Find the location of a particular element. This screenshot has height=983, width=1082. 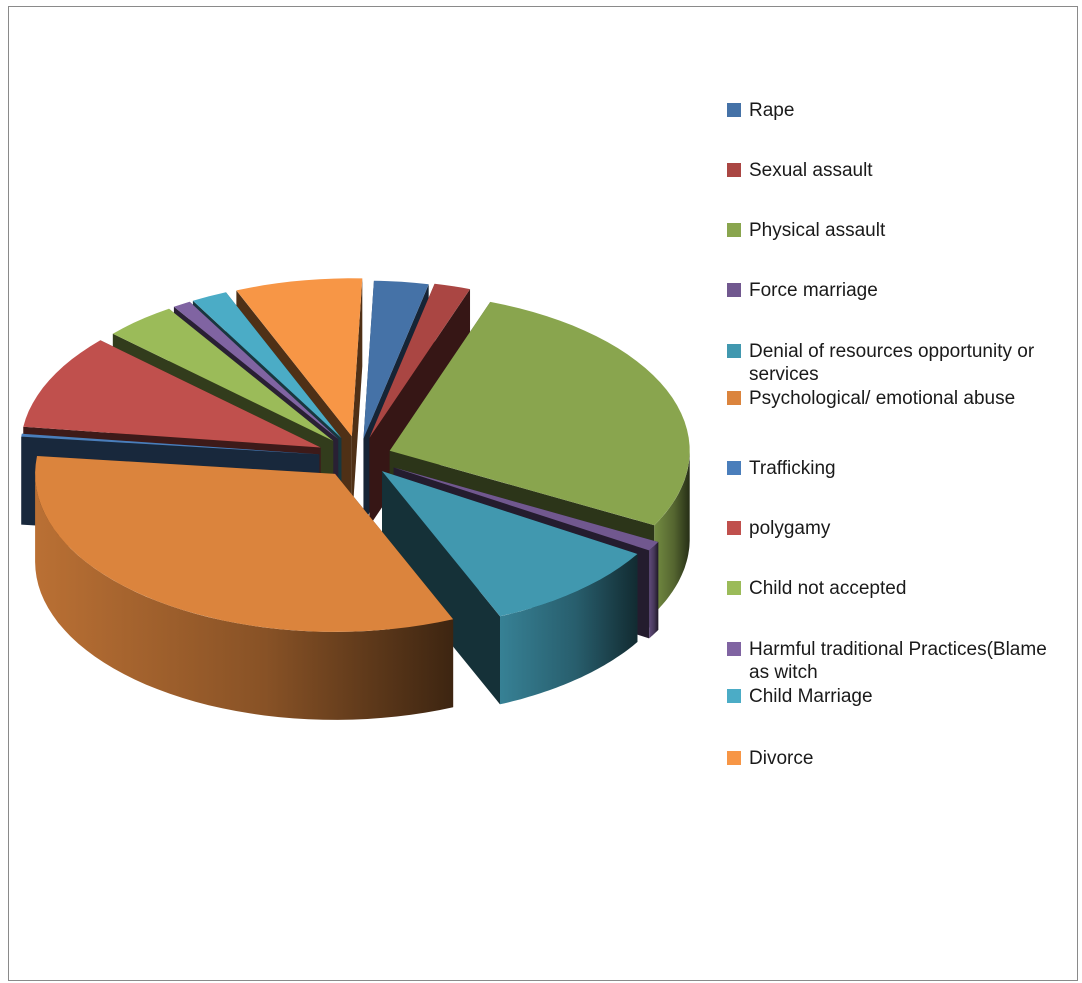

legend-label: Divorce is located at coordinates (781, 758).